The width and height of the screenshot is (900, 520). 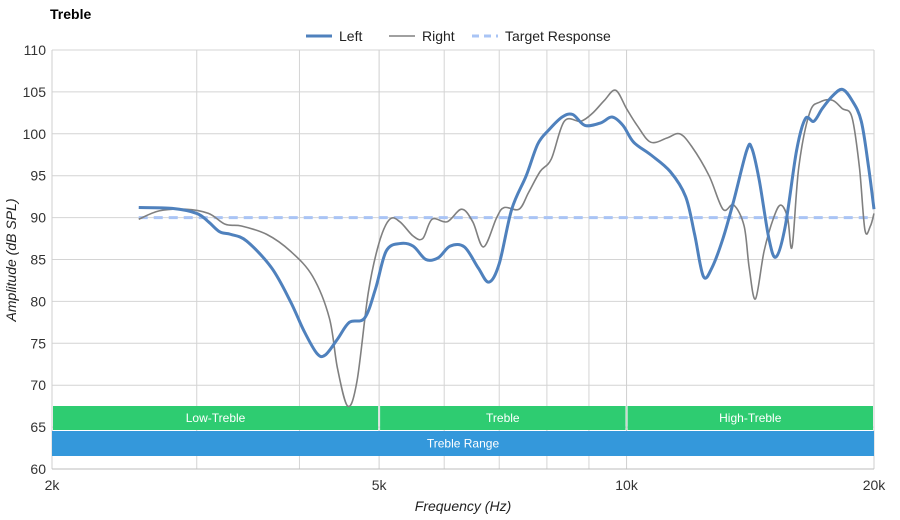 I want to click on band-label: Treble, so click(x=503, y=418).